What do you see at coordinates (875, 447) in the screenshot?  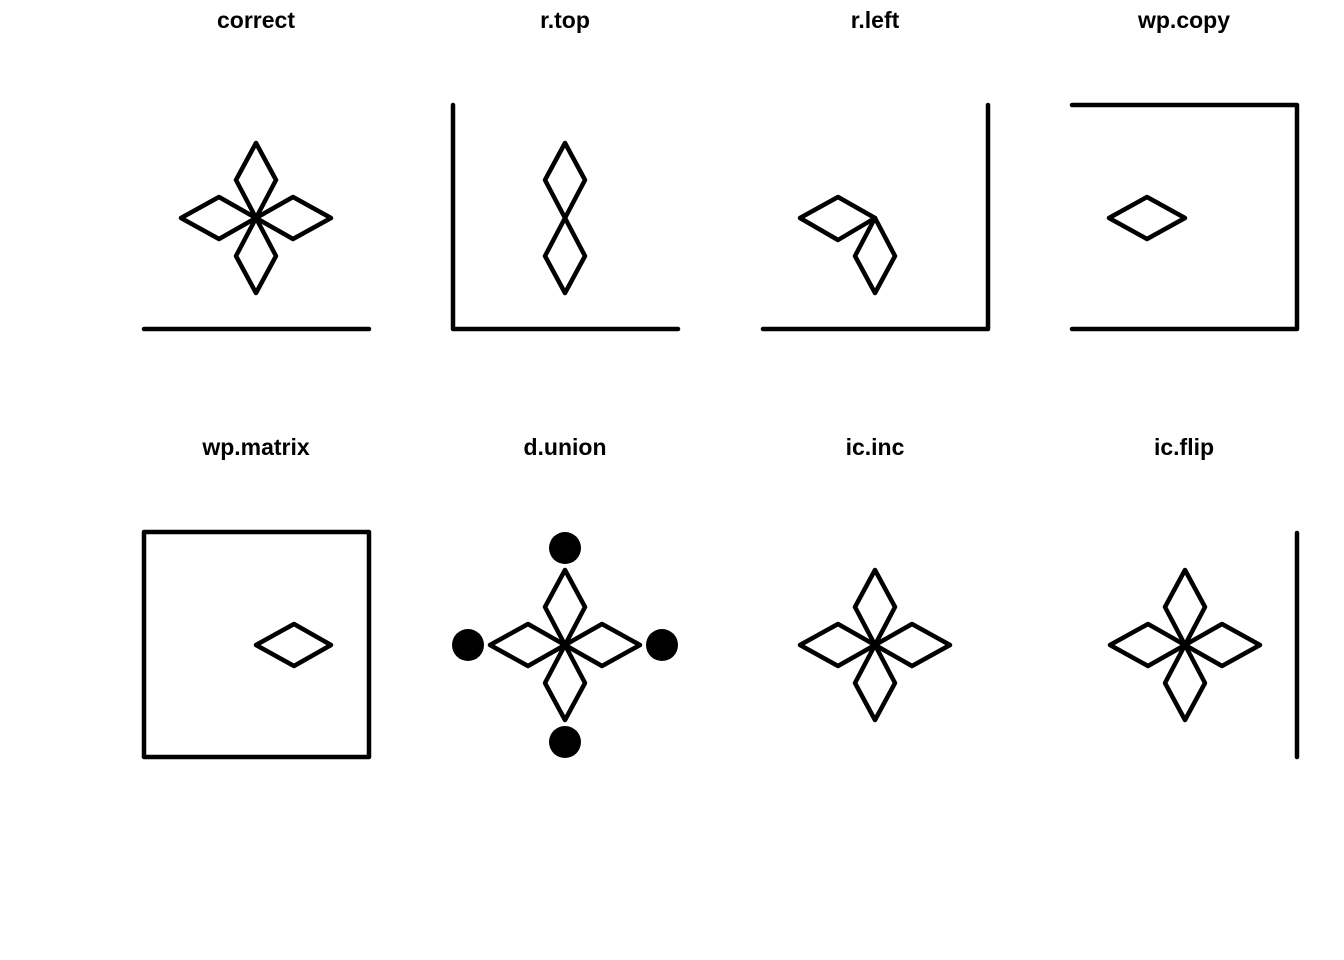 I see `panel-title-ic-inc: ic.inc` at bounding box center [875, 447].